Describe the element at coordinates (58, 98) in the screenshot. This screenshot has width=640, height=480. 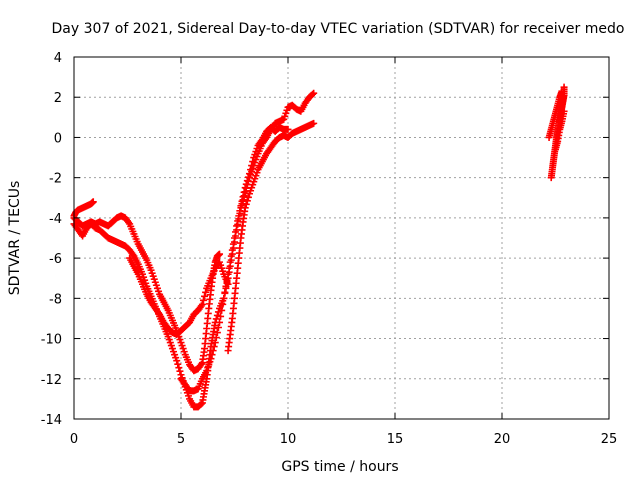
I see `y-tick-label: 2` at that location.